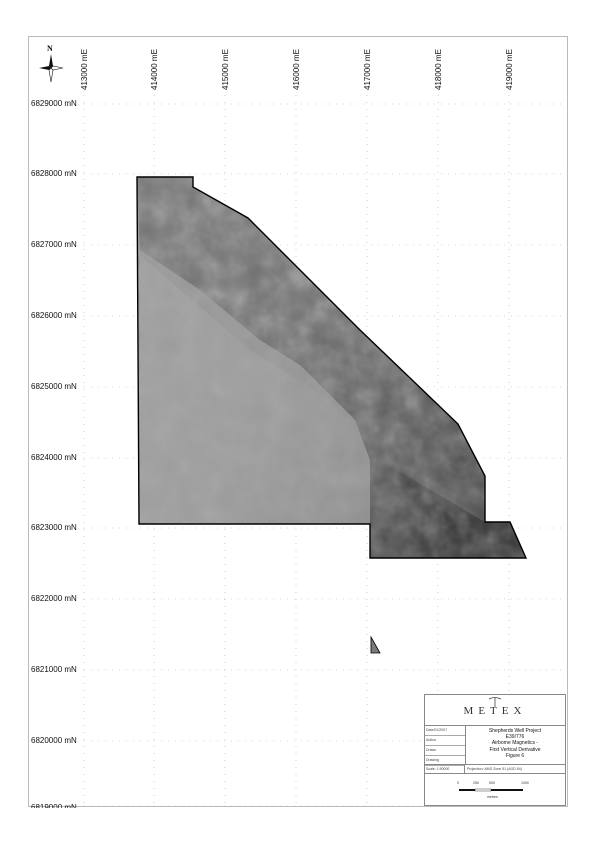  Describe the element at coordinates (54, 805) in the screenshot. I see `northing-label: 6819000 mN` at that location.